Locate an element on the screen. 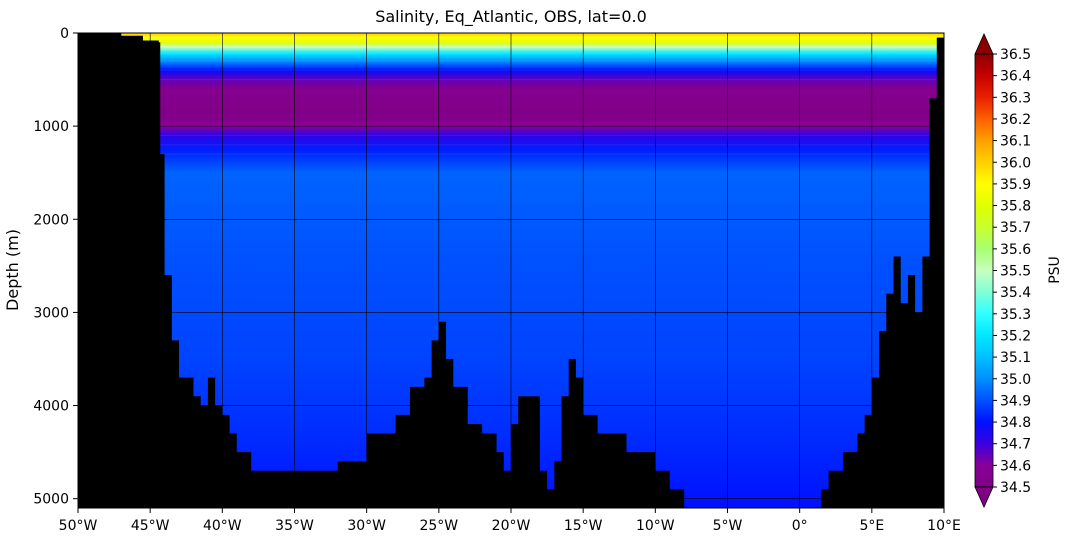 Image resolution: width=1080 pixels, height=540 pixels. colorbar-tick-label: 35.5 is located at coordinates (1015, 272).